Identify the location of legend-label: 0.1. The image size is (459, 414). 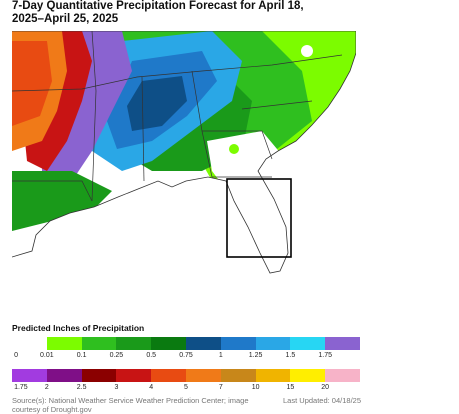
(81, 355).